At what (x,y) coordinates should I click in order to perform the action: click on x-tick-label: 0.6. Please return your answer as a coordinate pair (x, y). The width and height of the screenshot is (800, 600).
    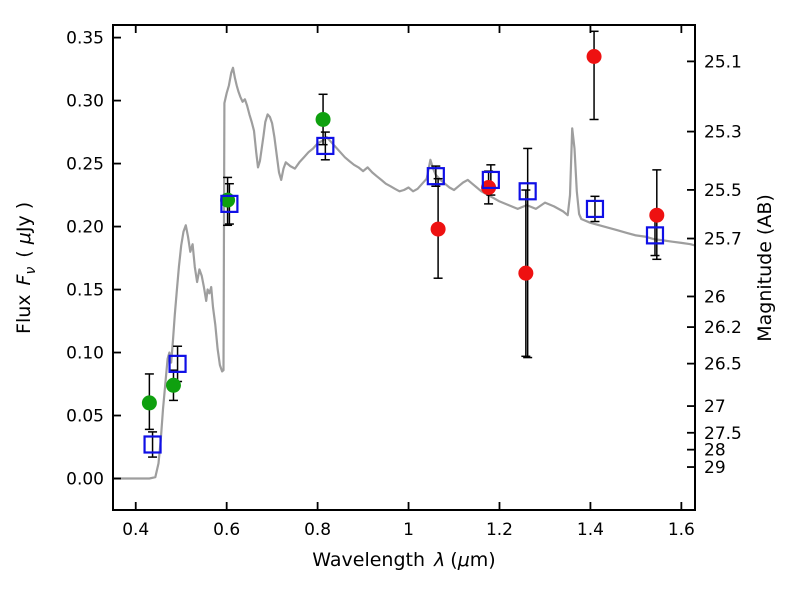
    Looking at the image, I should click on (226, 530).